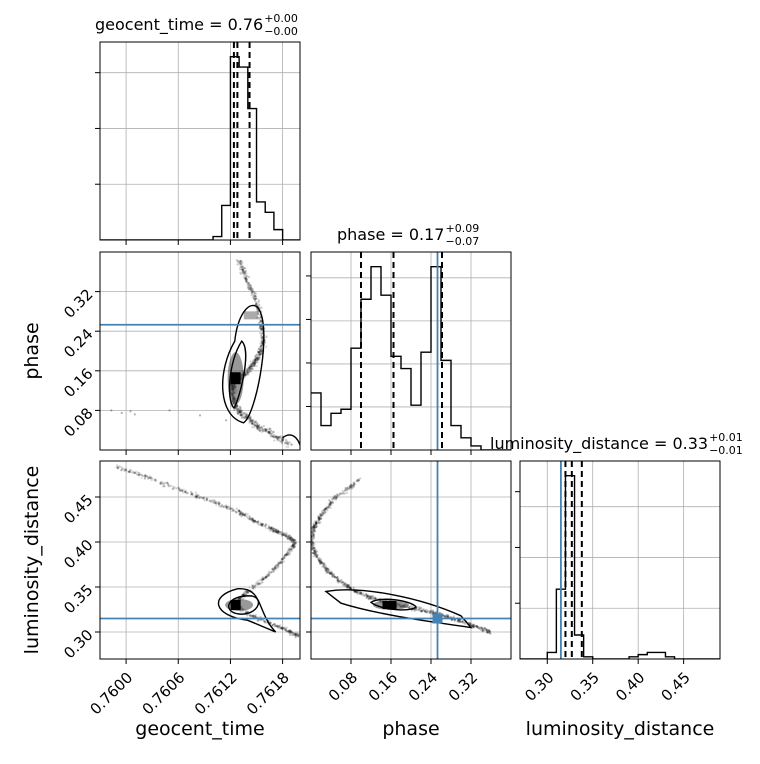  Describe the element at coordinates (164, 694) in the screenshot. I see `x-tick-label: 0.7606` at that location.